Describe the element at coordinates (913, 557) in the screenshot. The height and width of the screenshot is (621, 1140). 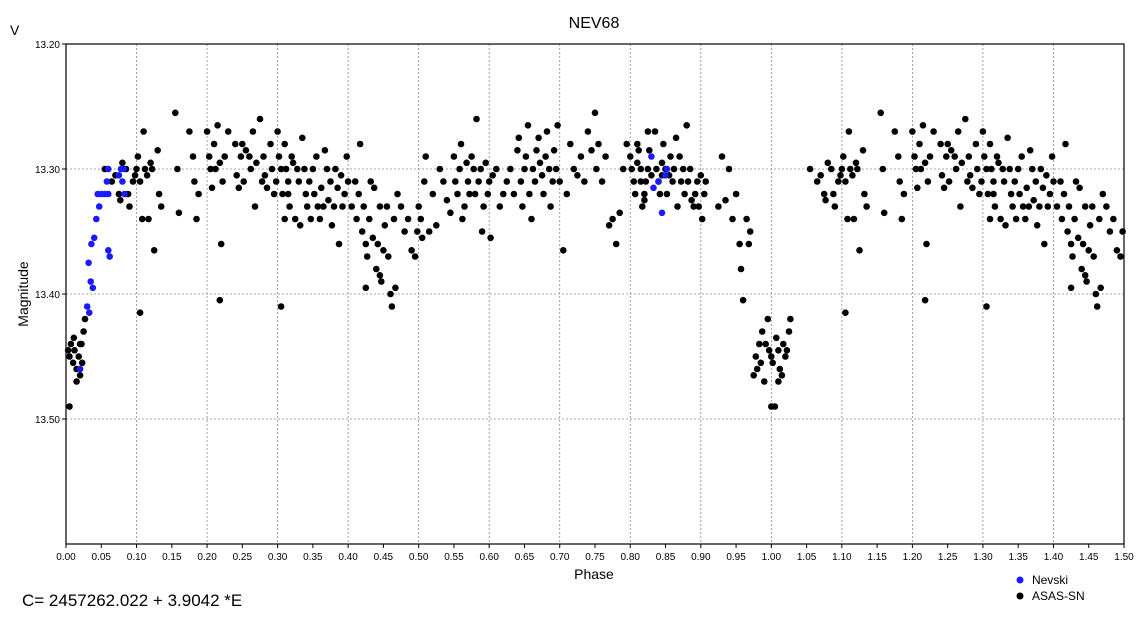
I see `x-tick-label: 1.20` at that location.